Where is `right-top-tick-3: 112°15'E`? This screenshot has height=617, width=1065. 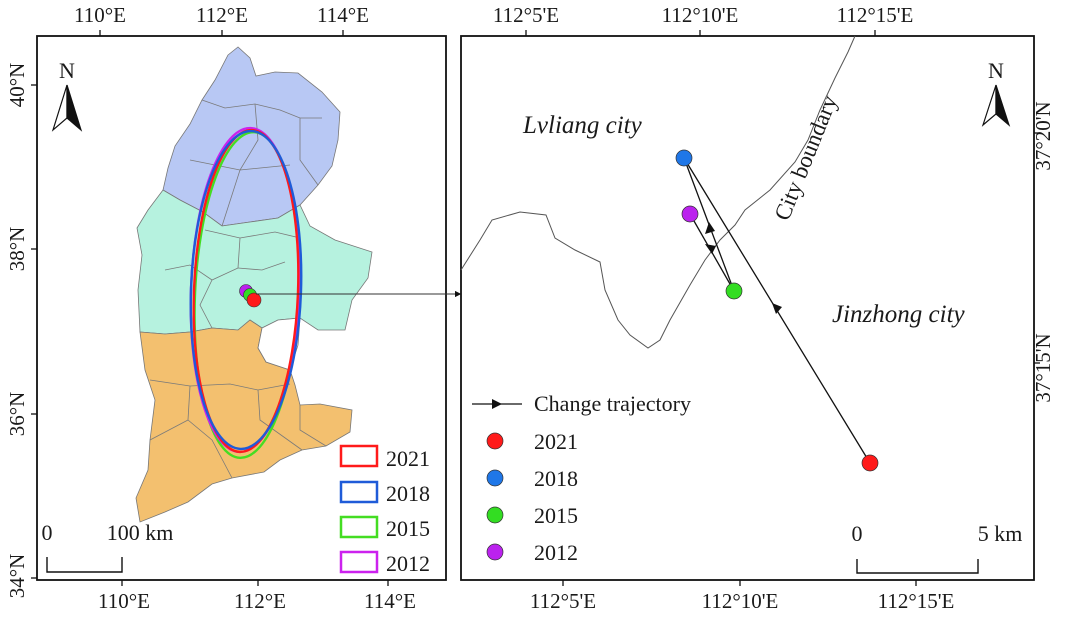
right-top-tick-3: 112°15'E is located at coordinates (875, 15).